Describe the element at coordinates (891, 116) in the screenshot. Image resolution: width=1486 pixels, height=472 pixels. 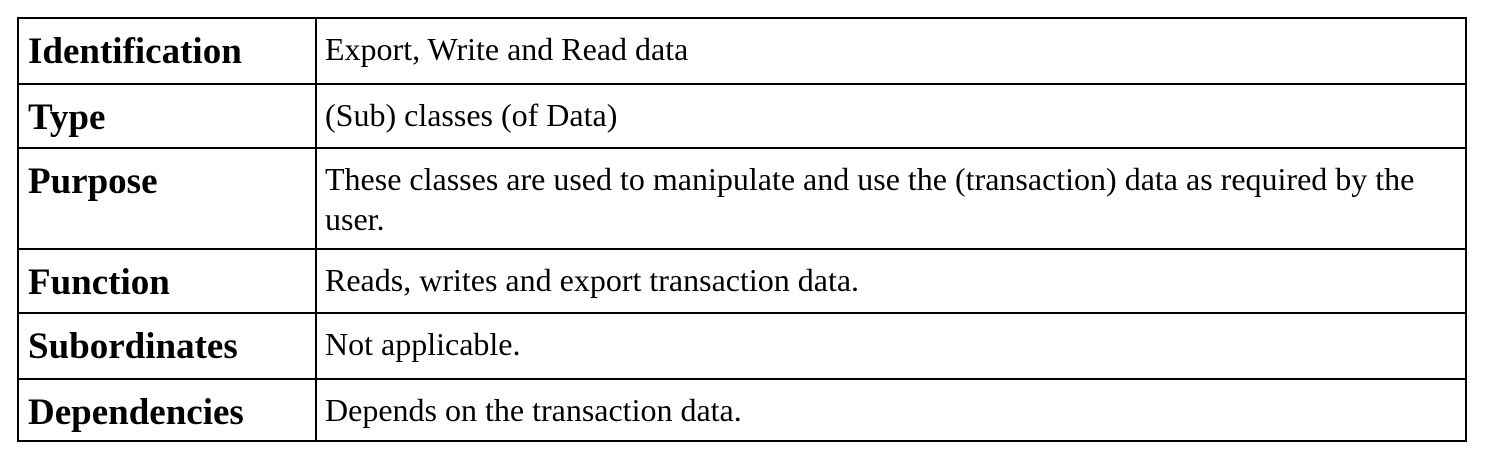
I see `row-value-type: (Sub) classes (of Data)` at that location.